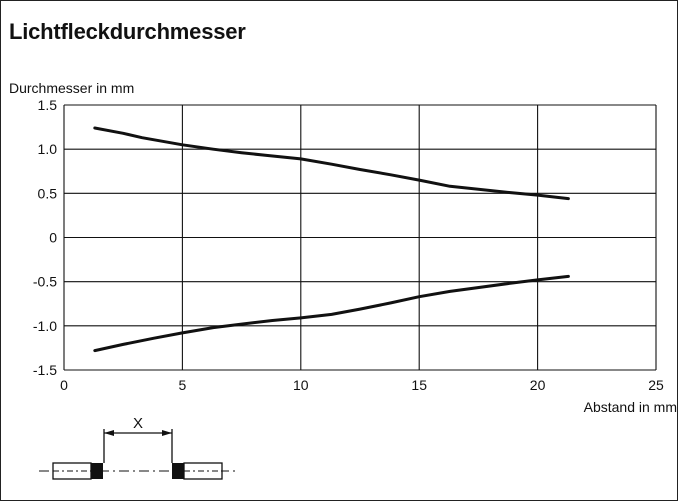 The image size is (678, 501). What do you see at coordinates (630, 407) in the screenshot?
I see `x-axis-label: Abstand in mm` at bounding box center [630, 407].